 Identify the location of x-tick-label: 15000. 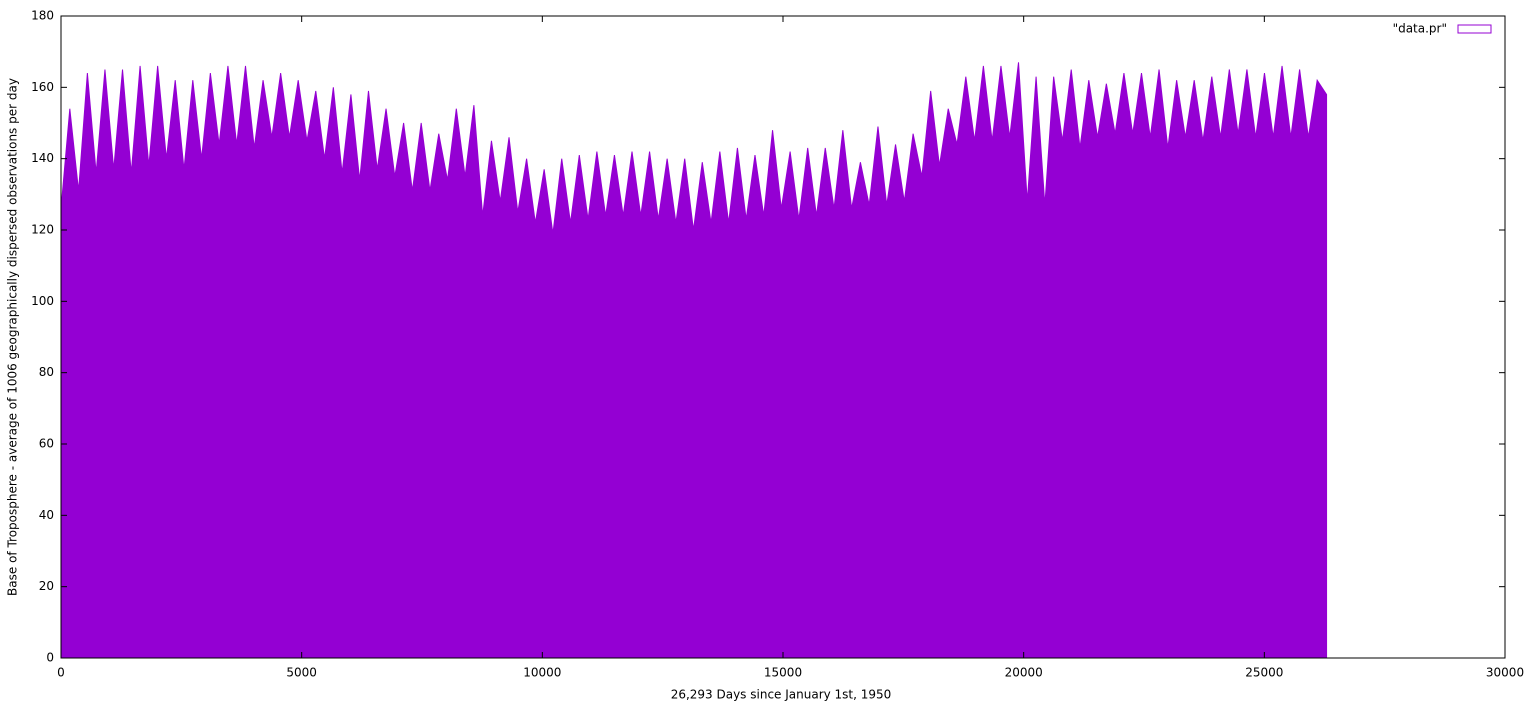
(783, 673).